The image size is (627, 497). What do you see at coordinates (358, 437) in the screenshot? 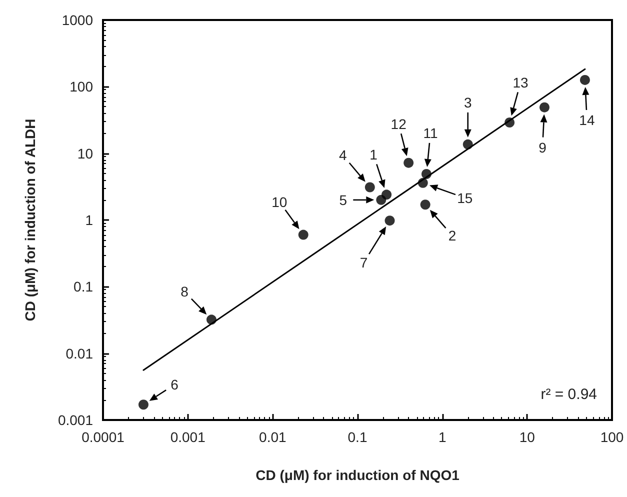
I see `x-tick-label: 0.1` at bounding box center [358, 437].